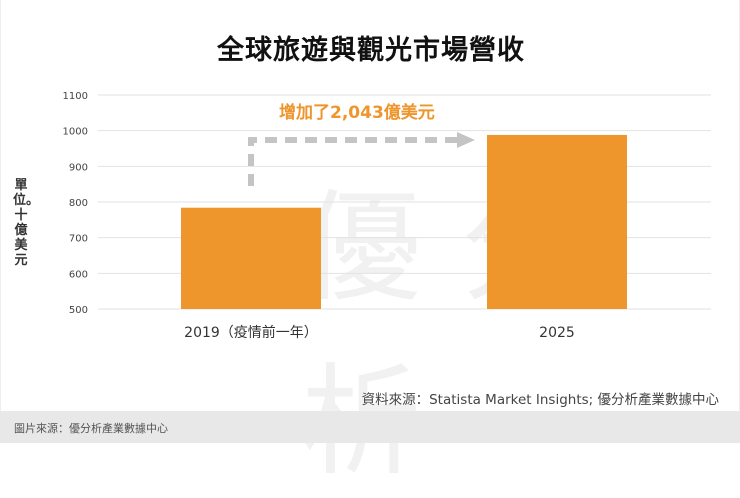 The width and height of the screenshot is (740, 498). I want to click on y-tick-label: 1000, so click(75, 132).